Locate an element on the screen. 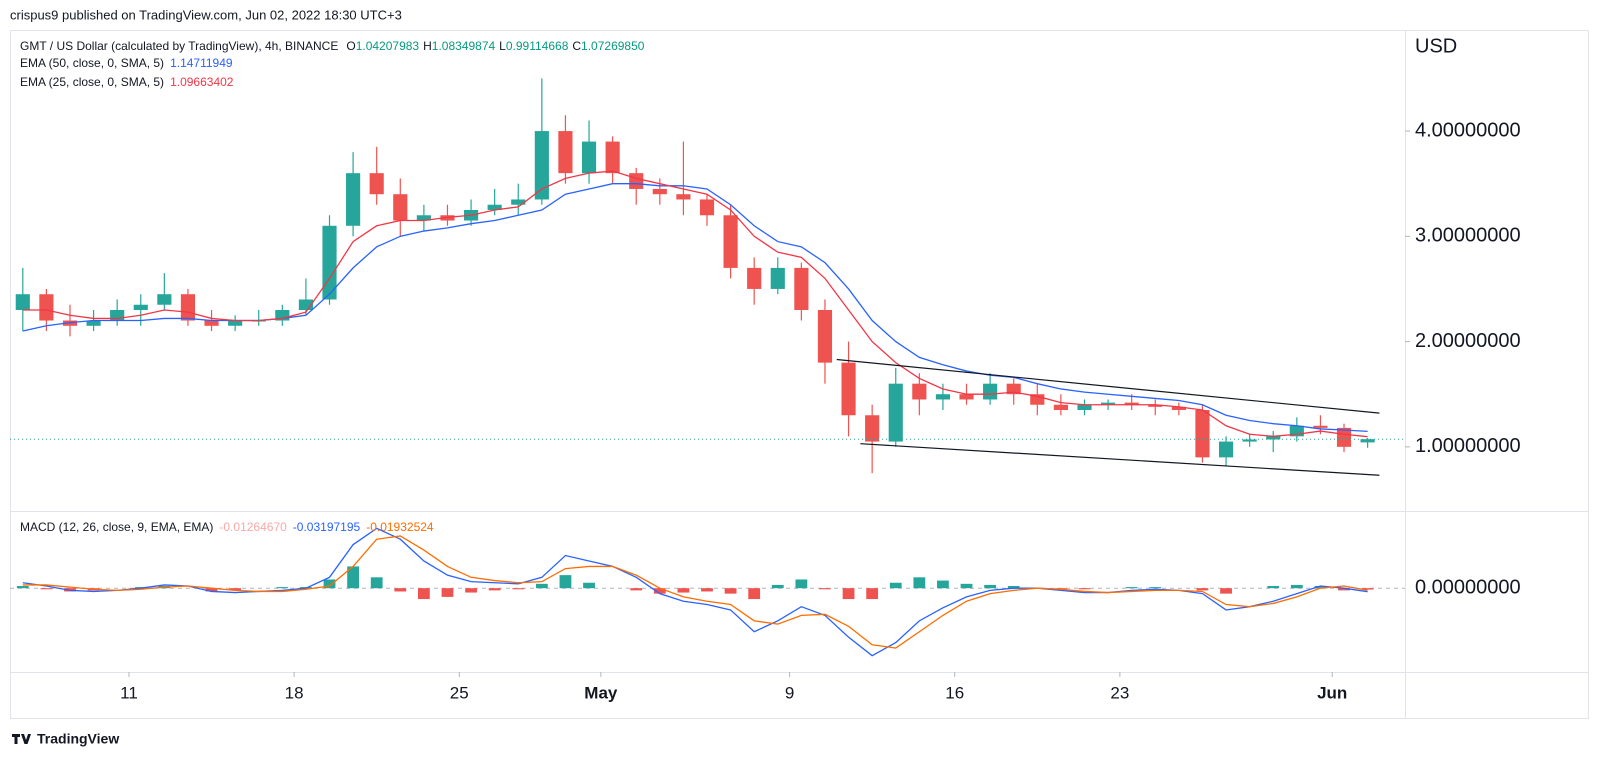  ohlc-value: 1.07269850 is located at coordinates (613, 46).